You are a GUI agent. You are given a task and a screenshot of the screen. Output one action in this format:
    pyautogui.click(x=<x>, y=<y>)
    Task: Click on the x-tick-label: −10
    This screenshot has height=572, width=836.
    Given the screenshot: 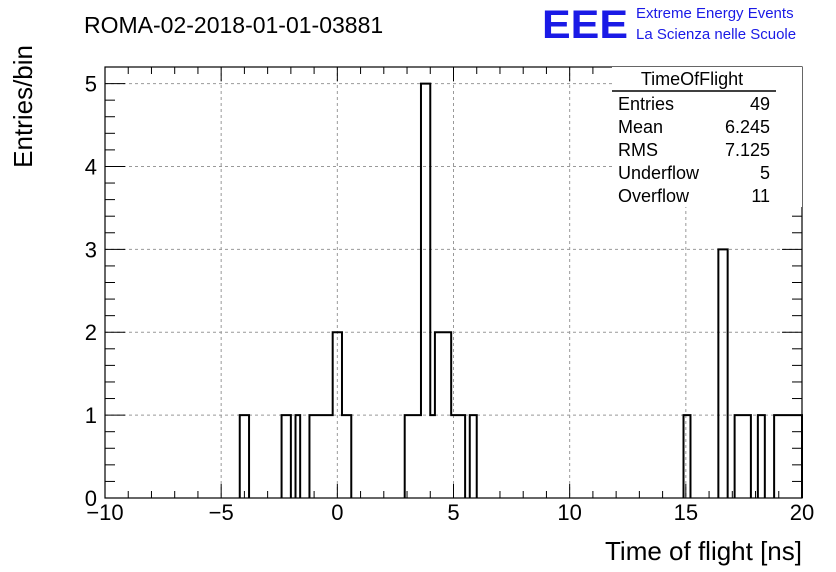 What is the action you would take?
    pyautogui.click(x=104, y=512)
    